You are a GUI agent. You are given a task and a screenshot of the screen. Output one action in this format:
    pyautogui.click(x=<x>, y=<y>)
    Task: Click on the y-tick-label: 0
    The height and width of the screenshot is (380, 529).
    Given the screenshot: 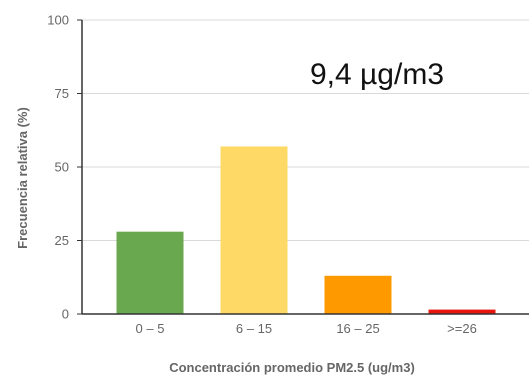 What is the action you would take?
    pyautogui.click(x=65, y=314)
    